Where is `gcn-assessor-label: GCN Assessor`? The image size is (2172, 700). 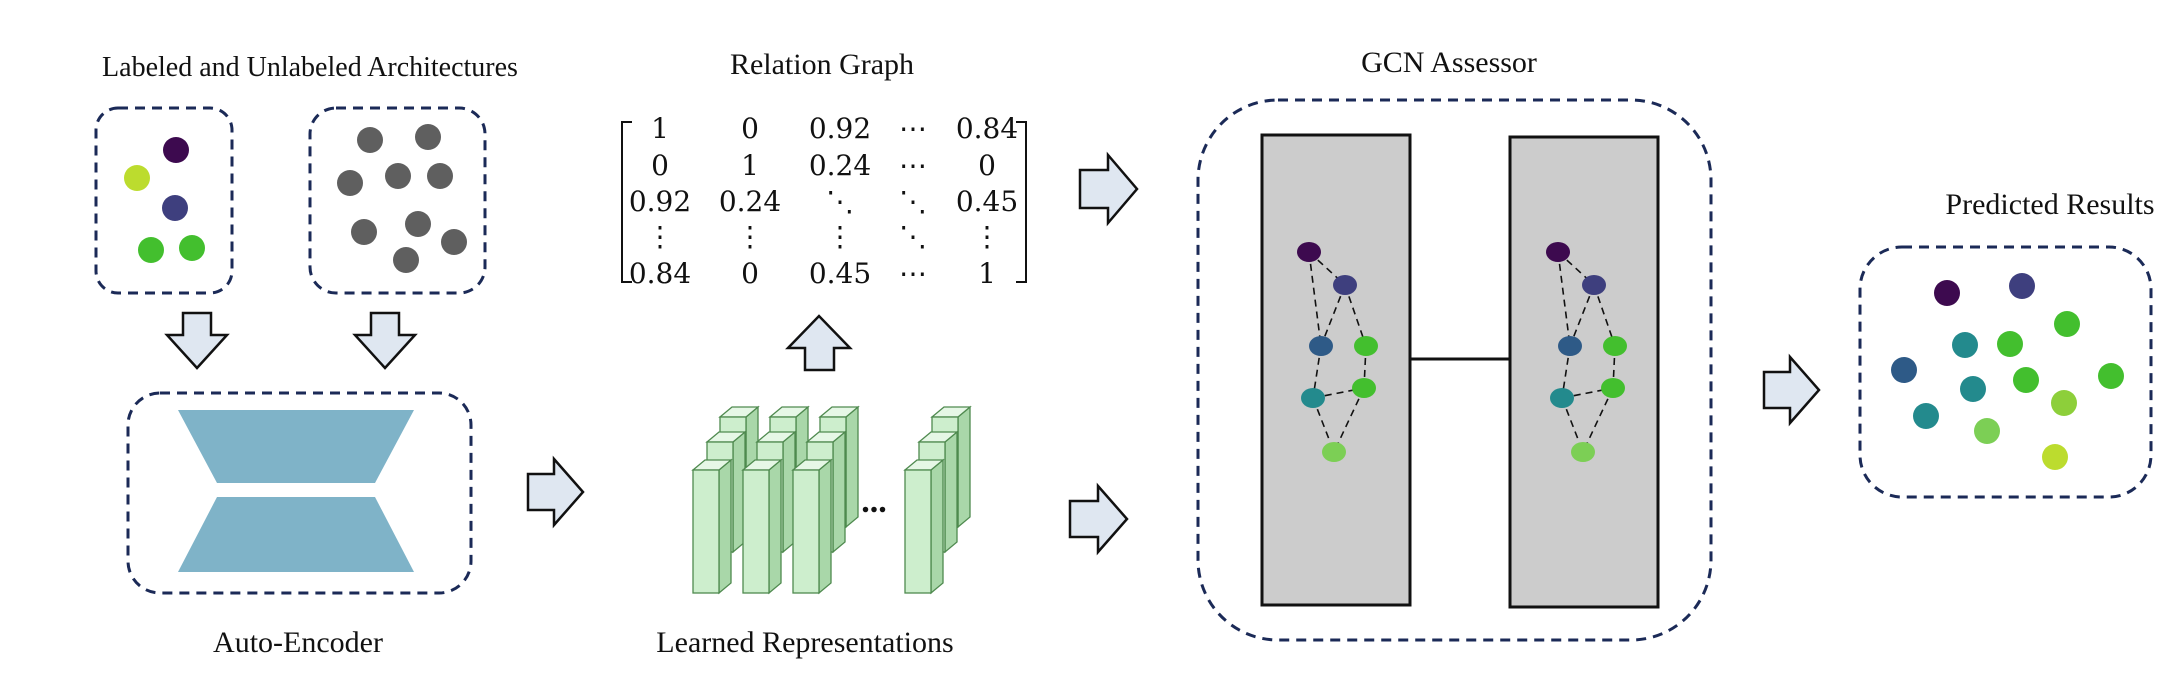
gcn-assessor-label: GCN Assessor is located at coordinates (1449, 62).